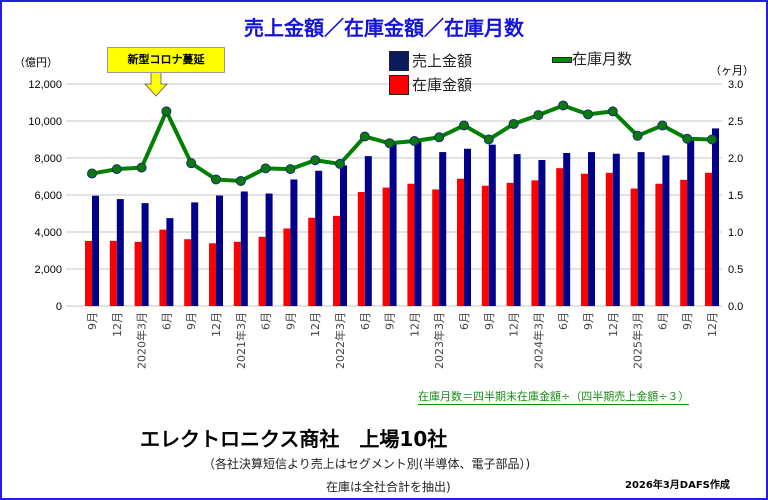 Image resolution: width=768 pixels, height=500 pixels. Describe the element at coordinates (554, 397) in the screenshot. I see `formula-note: 在庫月数＝四半期末在庫金額÷（四半期売上金額÷３）` at that location.